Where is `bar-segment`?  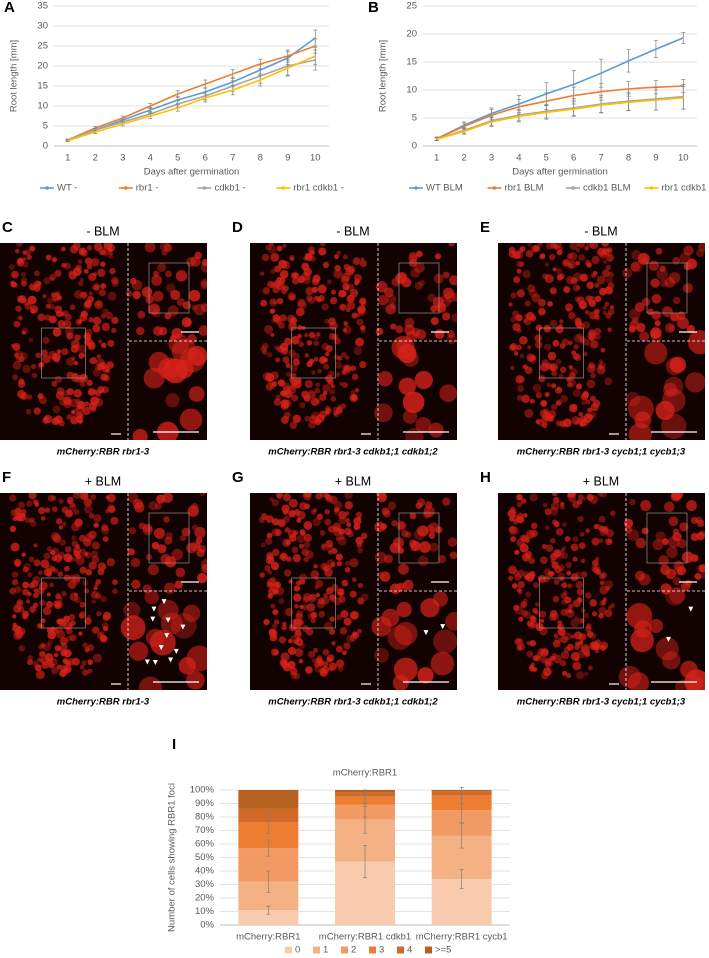 bar-segment is located at coordinates (268, 799).